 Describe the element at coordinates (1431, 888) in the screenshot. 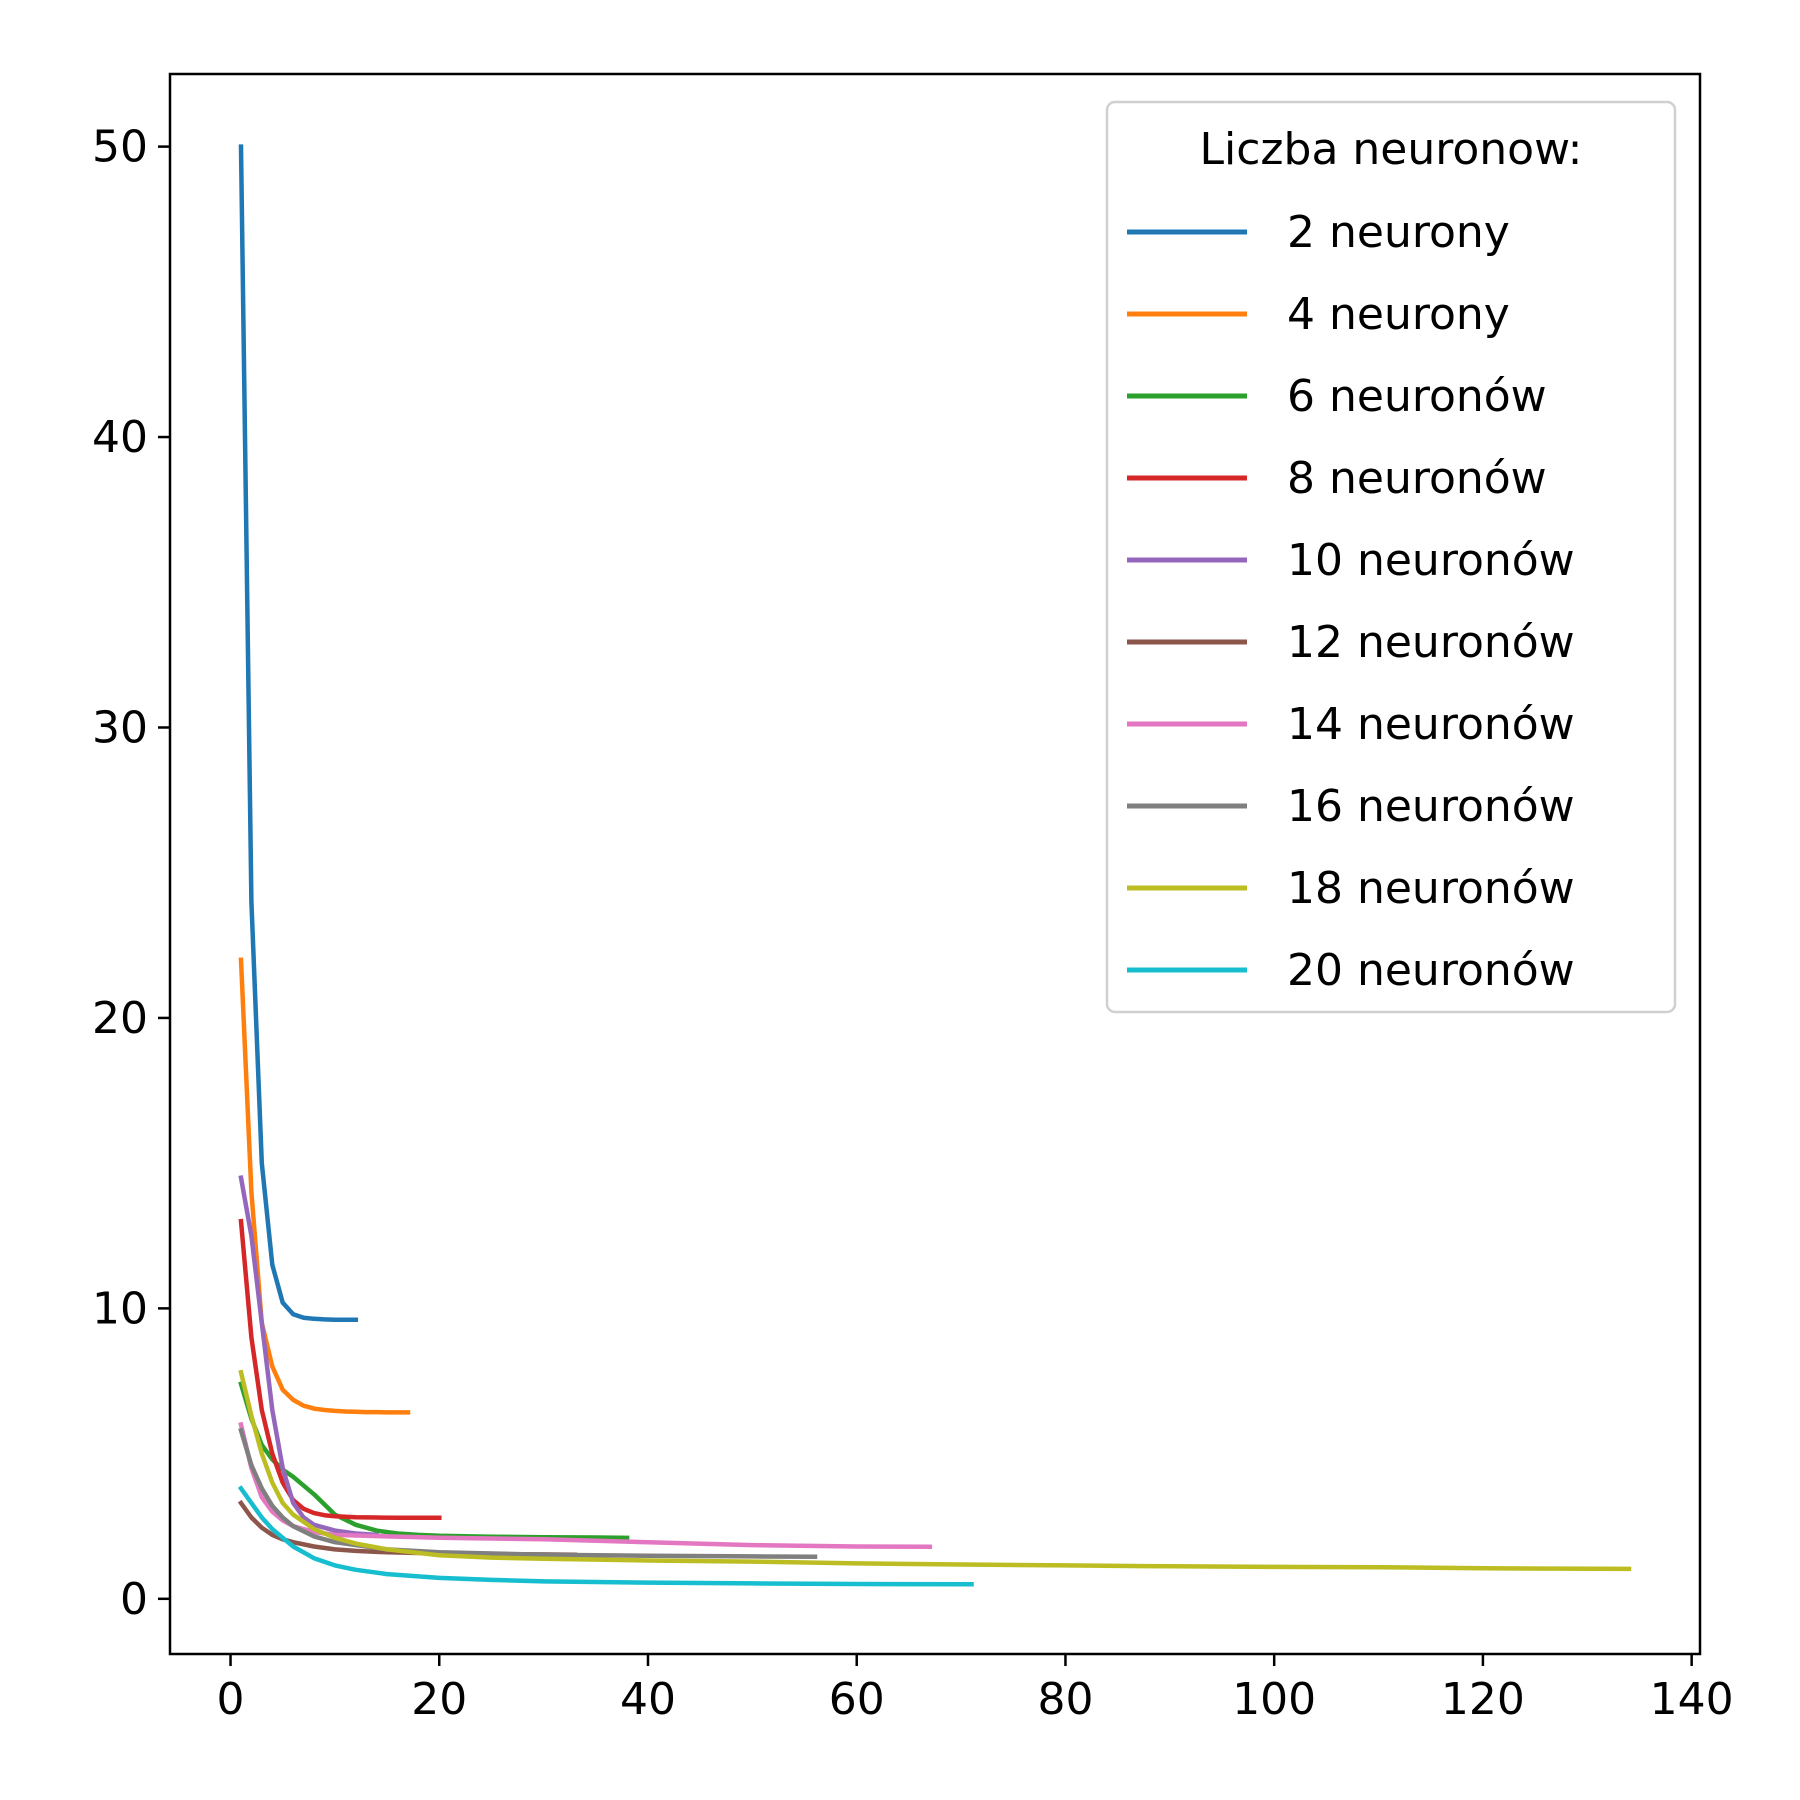

I see `legend-label-8: 18 neuronów` at that location.